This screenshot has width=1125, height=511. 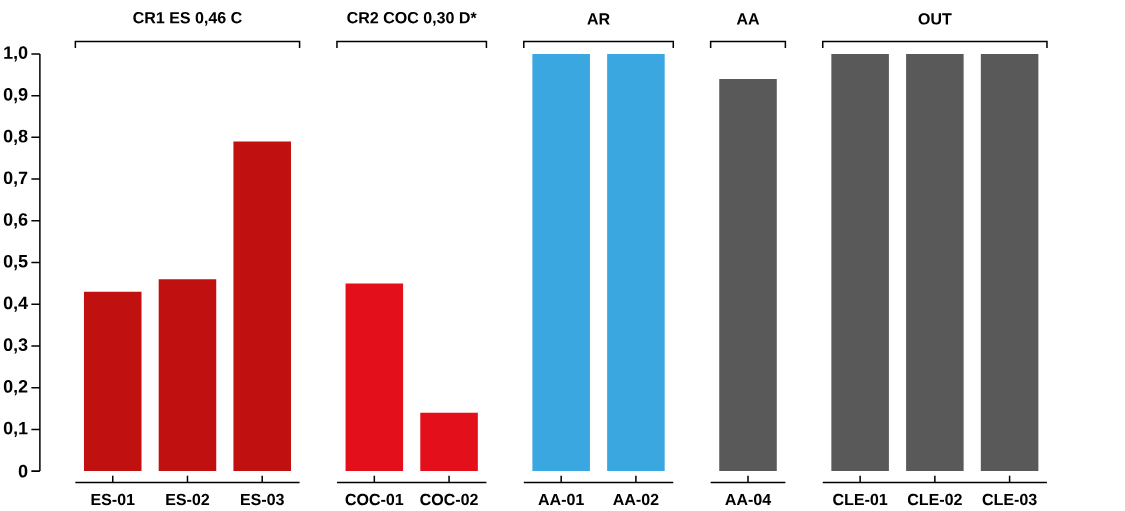 What do you see at coordinates (23, 471) in the screenshot?
I see `y-tick-label: 0` at bounding box center [23, 471].